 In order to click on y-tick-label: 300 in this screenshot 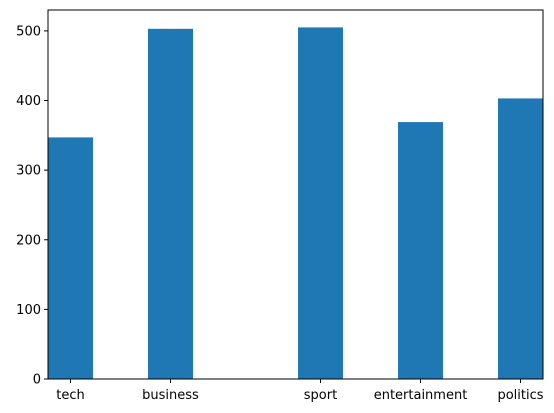, I will do `click(28, 171)`.